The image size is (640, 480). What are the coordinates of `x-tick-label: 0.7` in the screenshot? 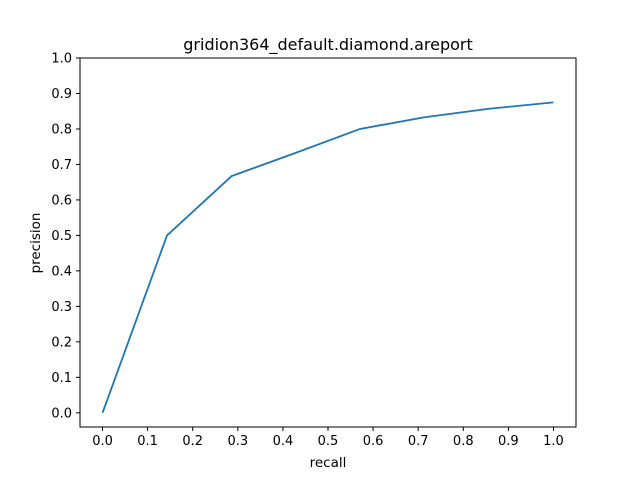 It's located at (418, 441).